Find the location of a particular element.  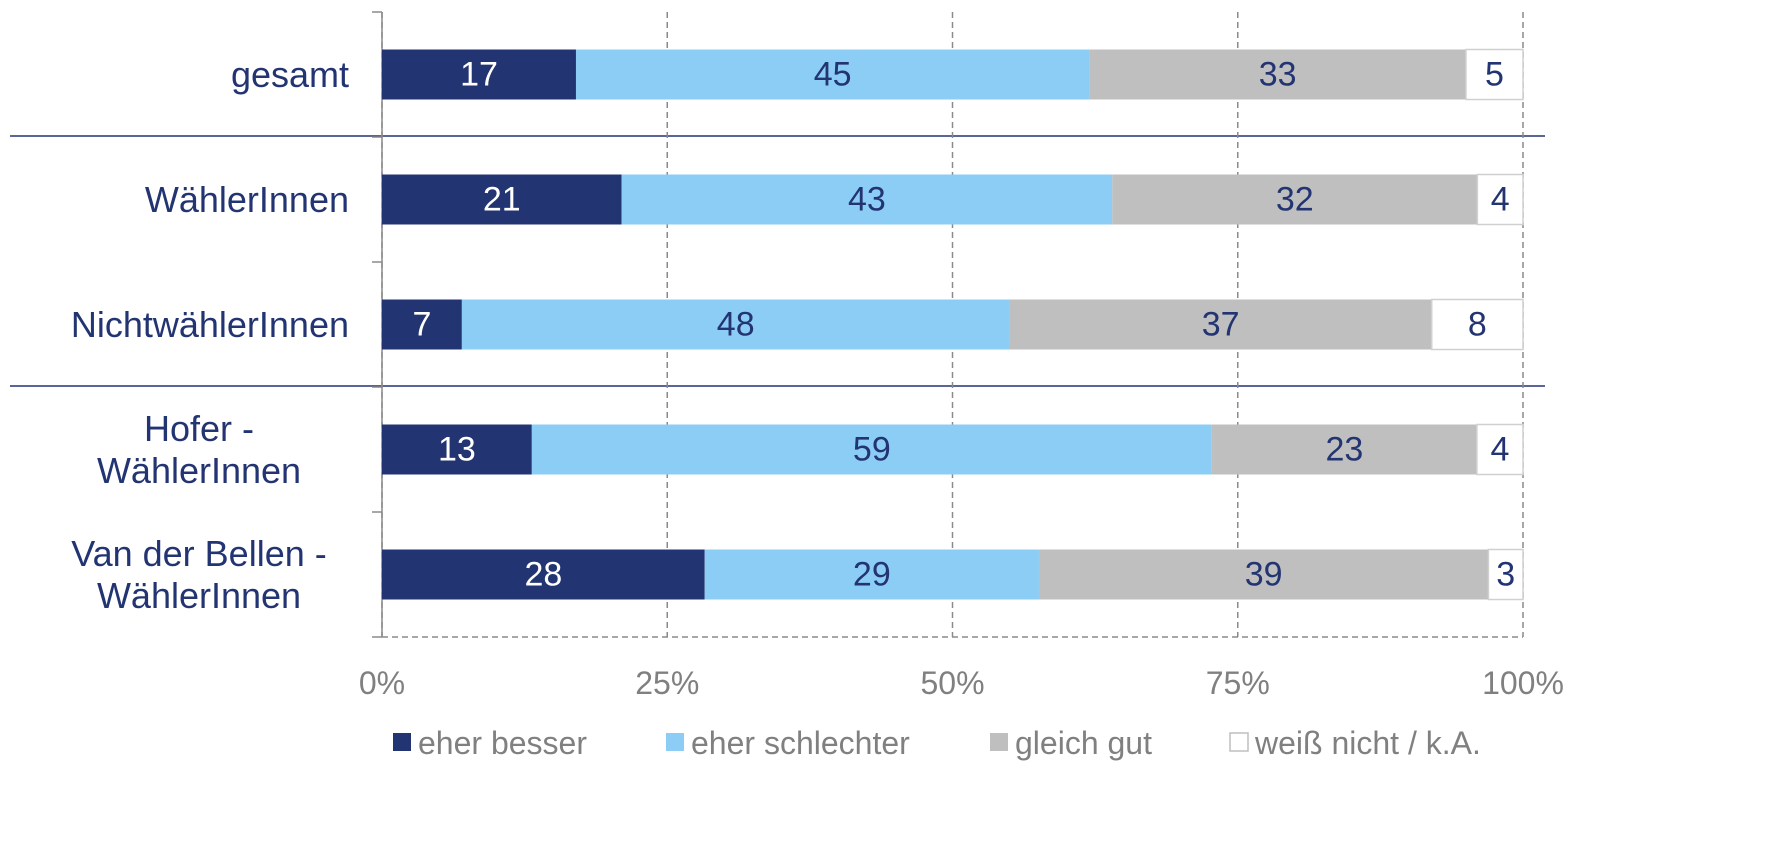

data-label: 3 is located at coordinates (1505, 575).